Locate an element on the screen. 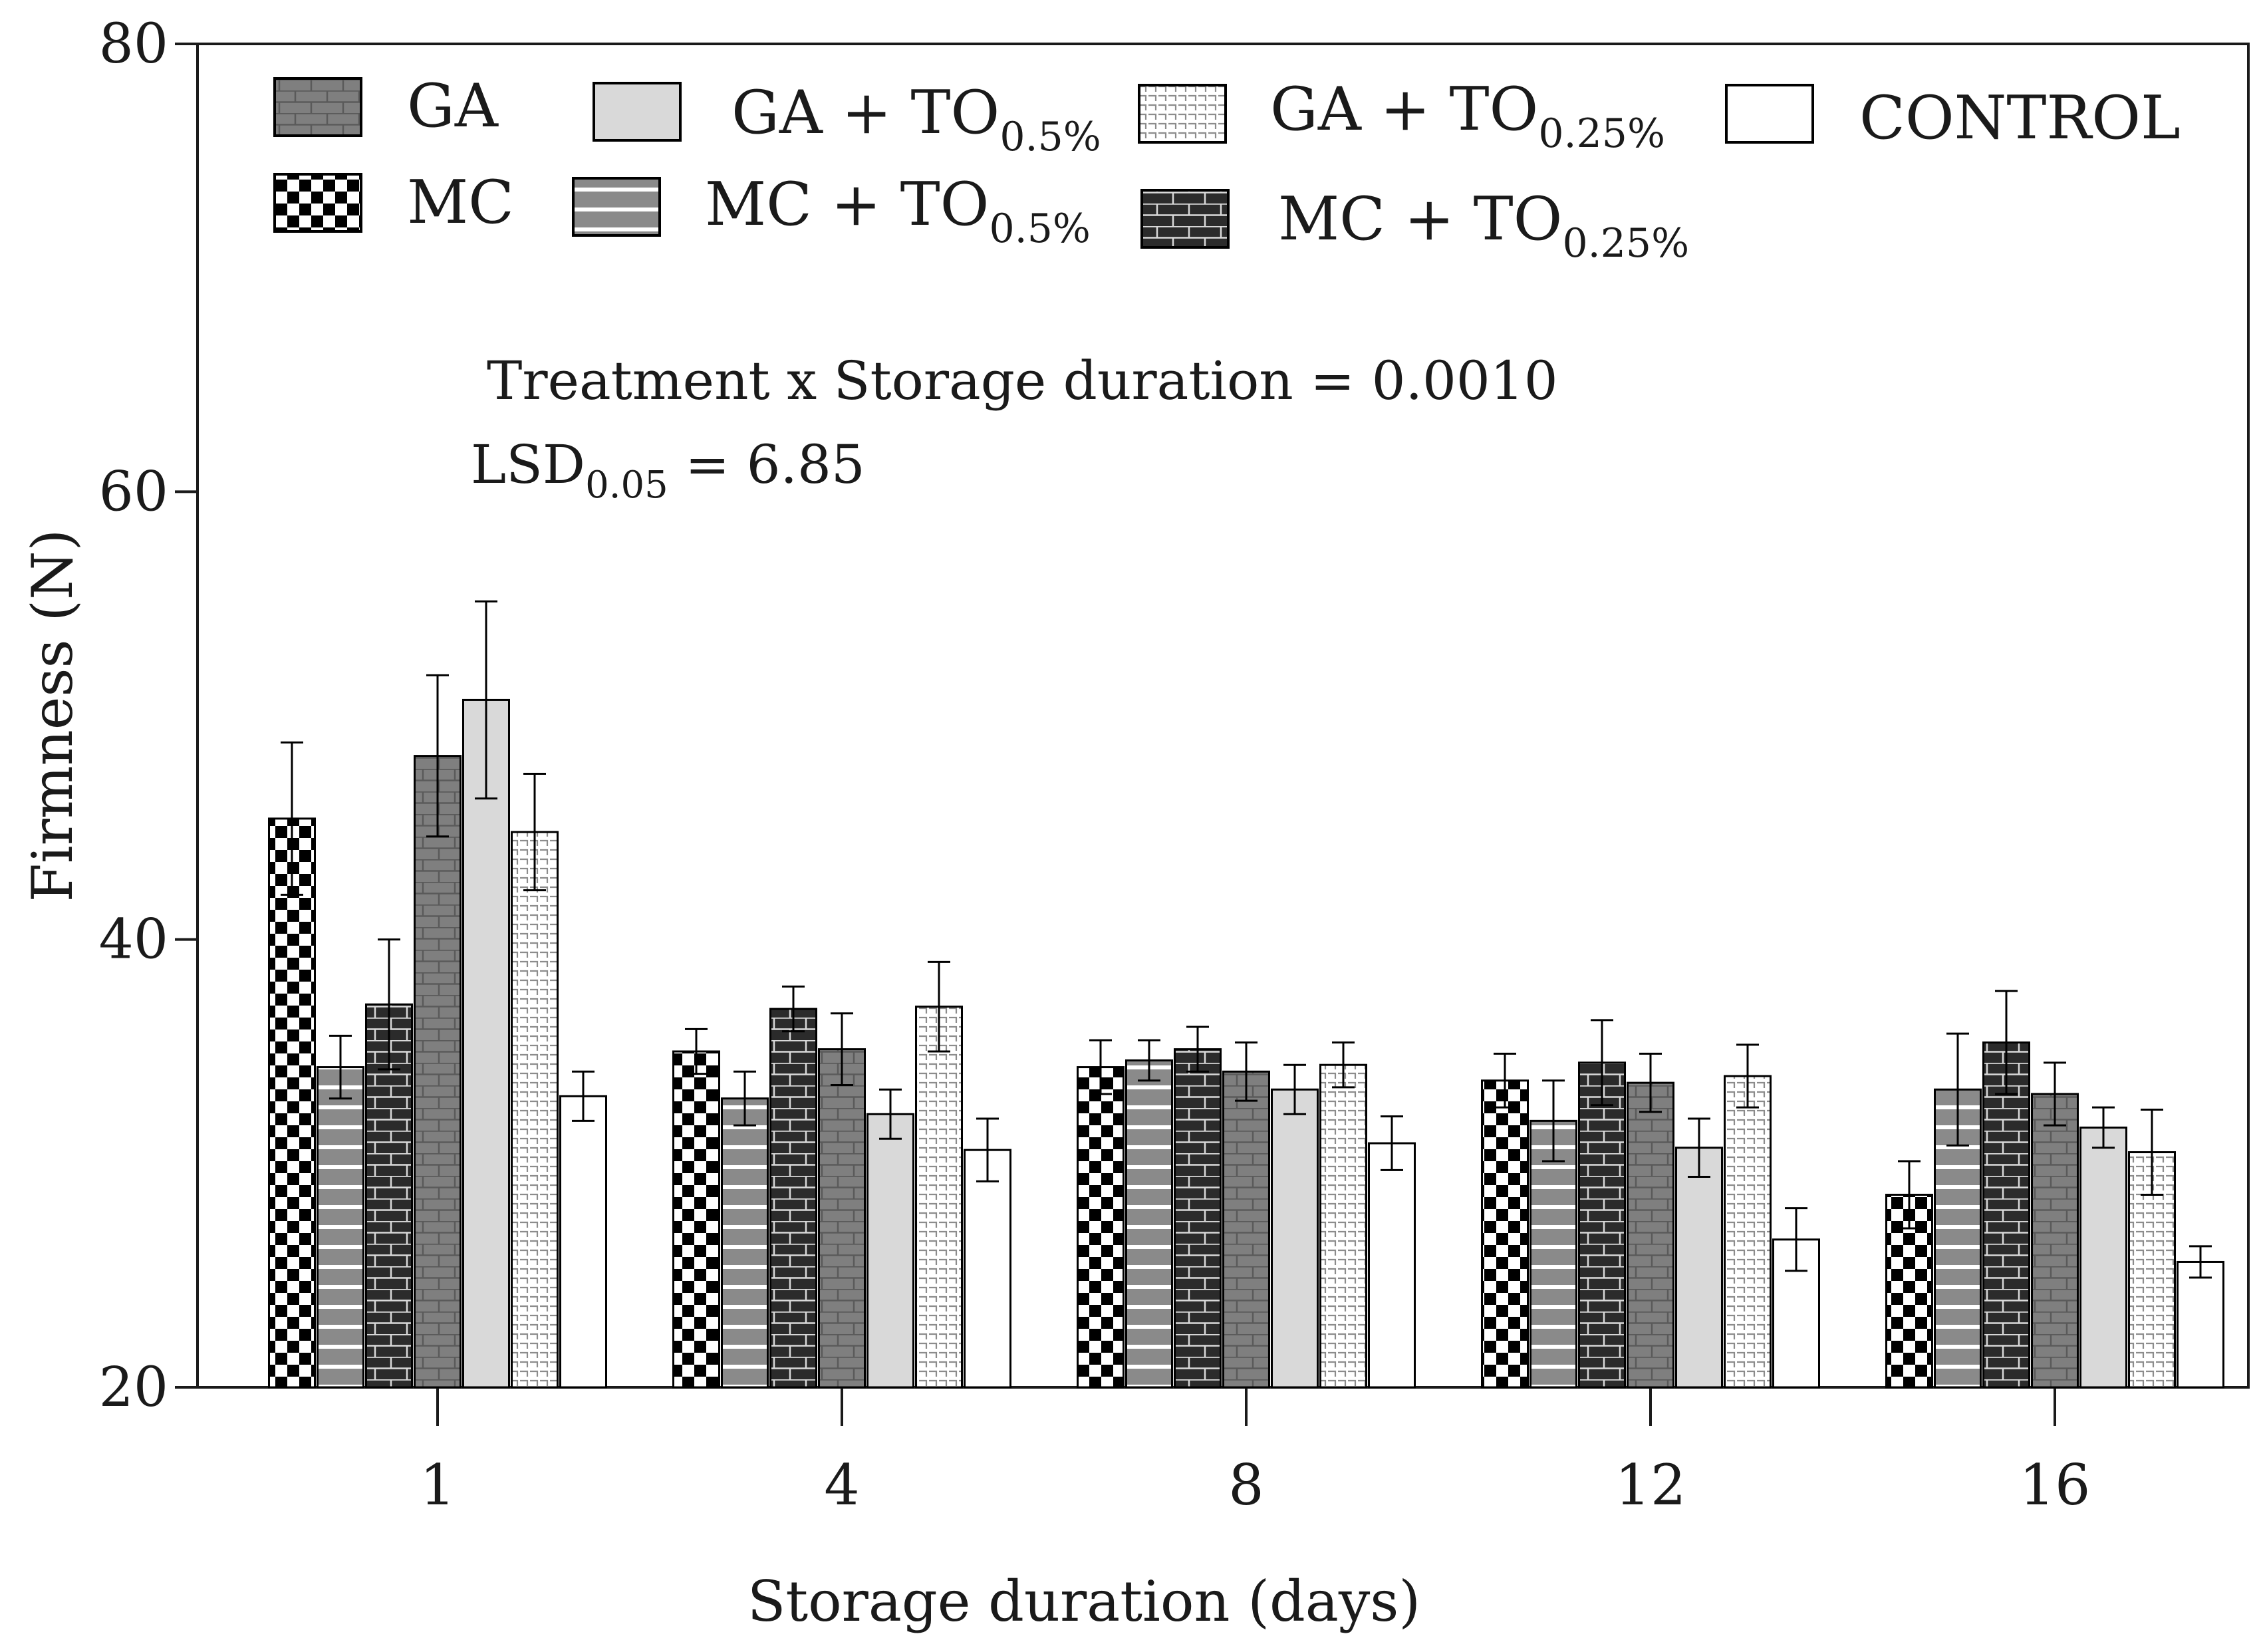 The image size is (2259, 1652). y-tick-label: 40 is located at coordinates (133, 940).